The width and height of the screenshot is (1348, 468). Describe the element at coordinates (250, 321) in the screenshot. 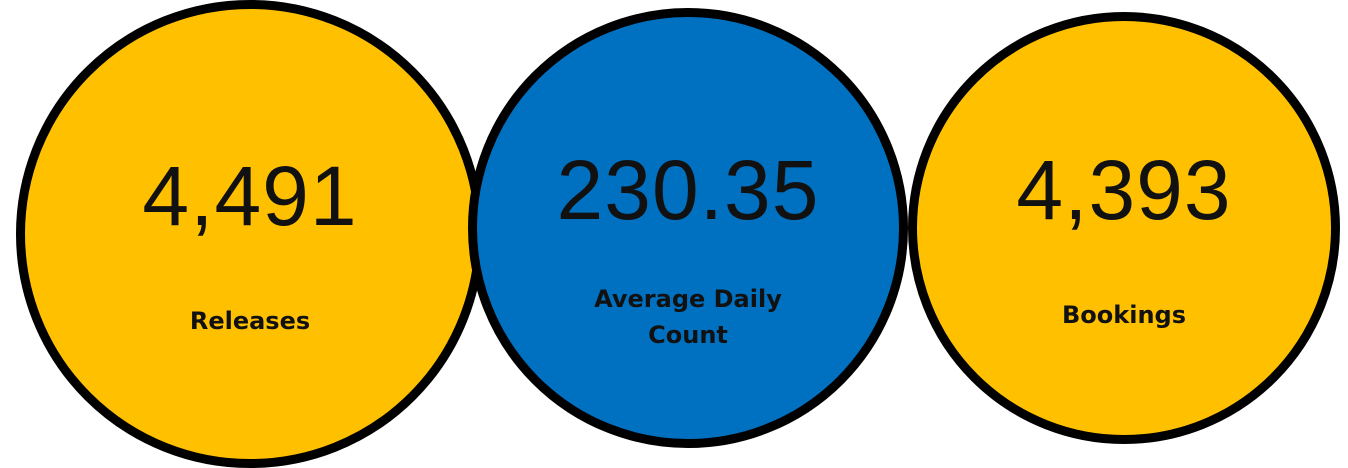

I see `kpi-label: Releases` at that location.